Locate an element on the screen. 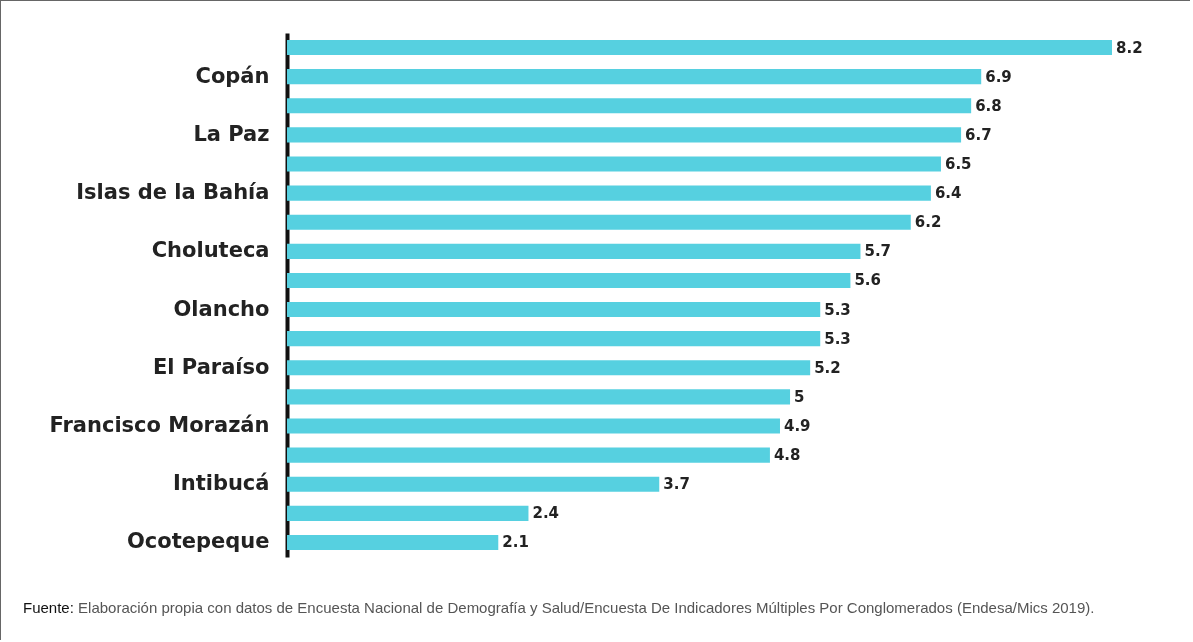  data-label: 6.4 is located at coordinates (948, 193).